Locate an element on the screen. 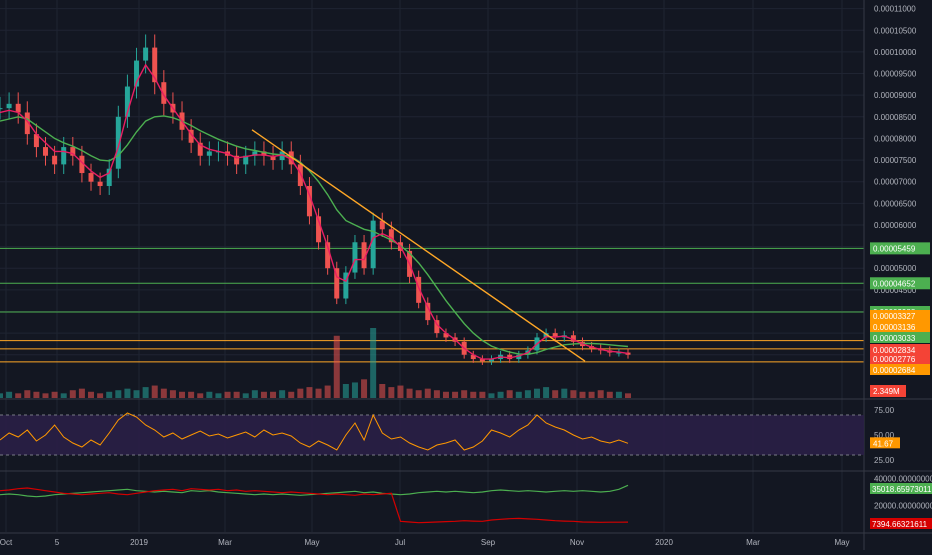 Image resolution: width=932 pixels, height=555 pixels. price-tick-label: 0.00007000 is located at coordinates (895, 182).